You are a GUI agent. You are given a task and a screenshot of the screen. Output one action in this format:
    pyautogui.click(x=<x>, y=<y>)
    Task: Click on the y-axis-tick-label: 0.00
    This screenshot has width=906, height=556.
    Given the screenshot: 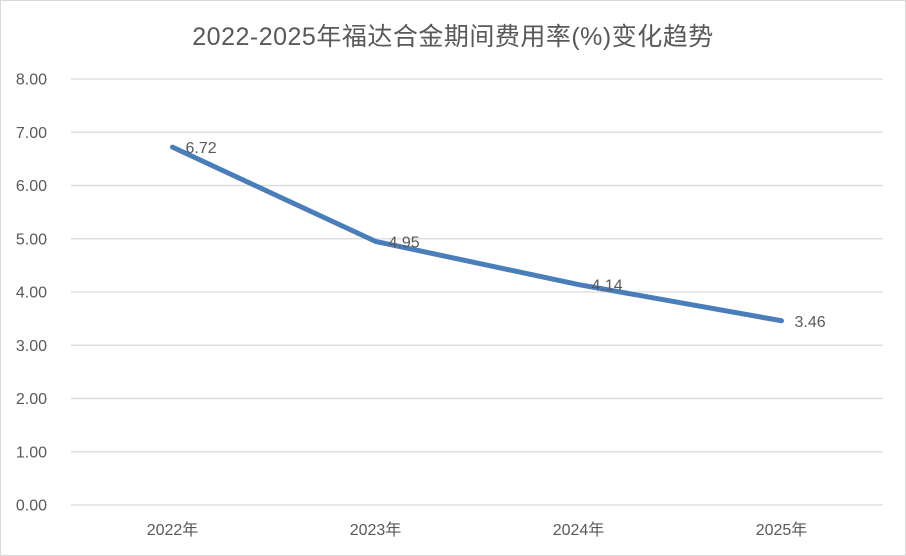 What is the action you would take?
    pyautogui.click(x=31, y=506)
    